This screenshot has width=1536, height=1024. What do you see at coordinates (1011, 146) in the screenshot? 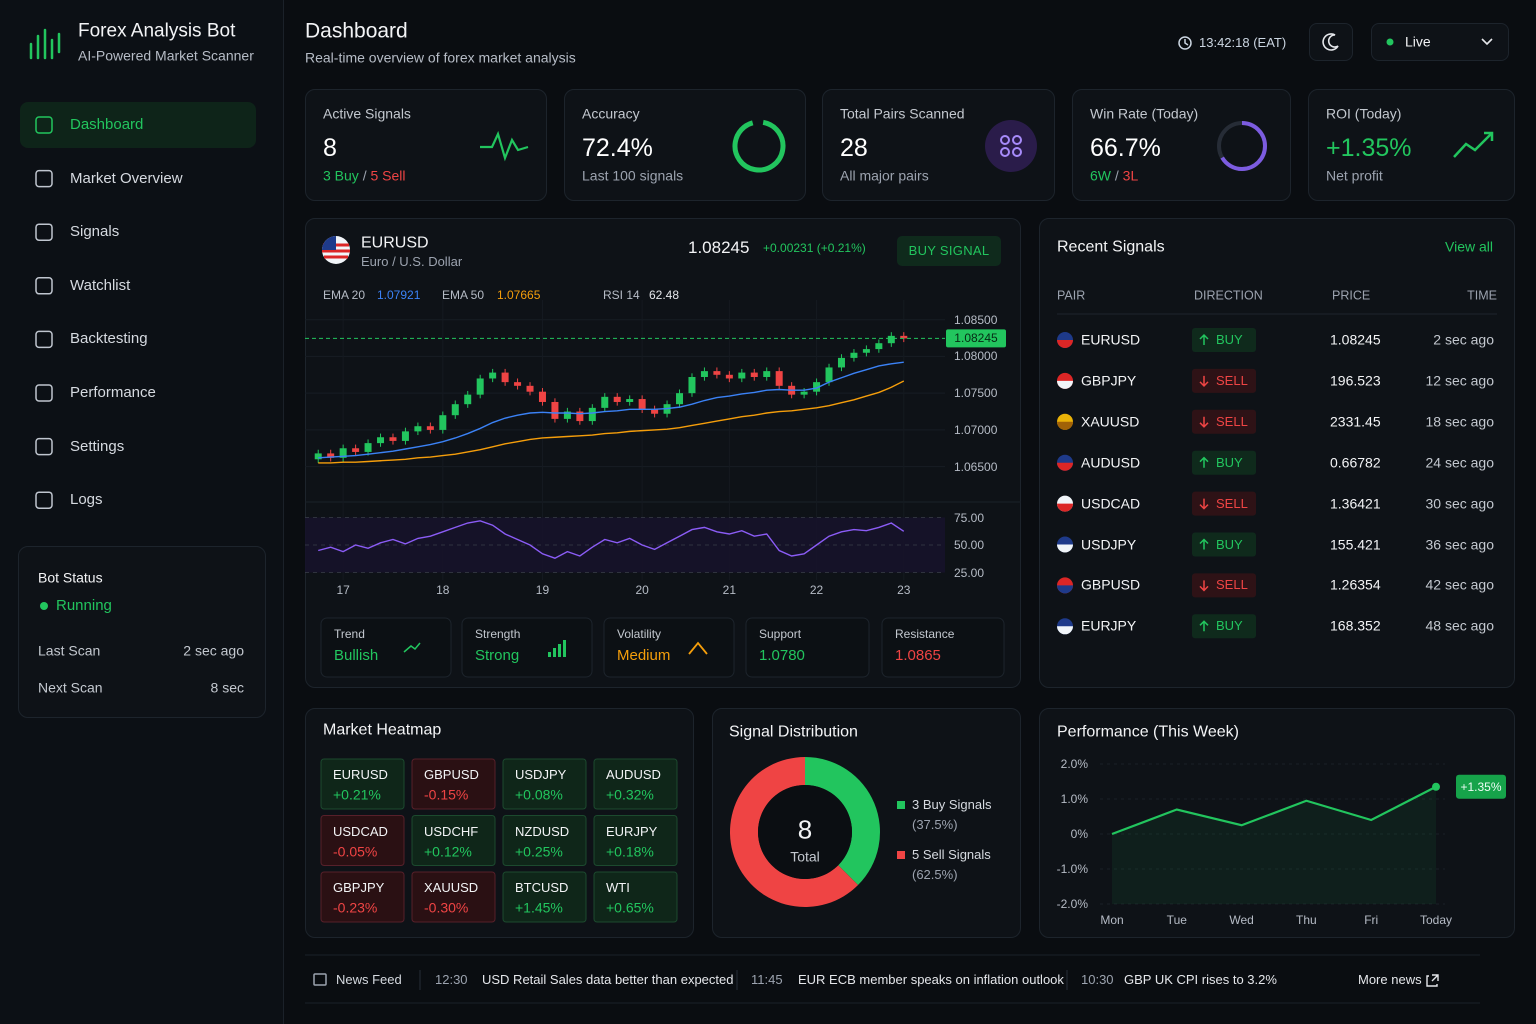
I see `pairs-icon-bg` at bounding box center [1011, 146].